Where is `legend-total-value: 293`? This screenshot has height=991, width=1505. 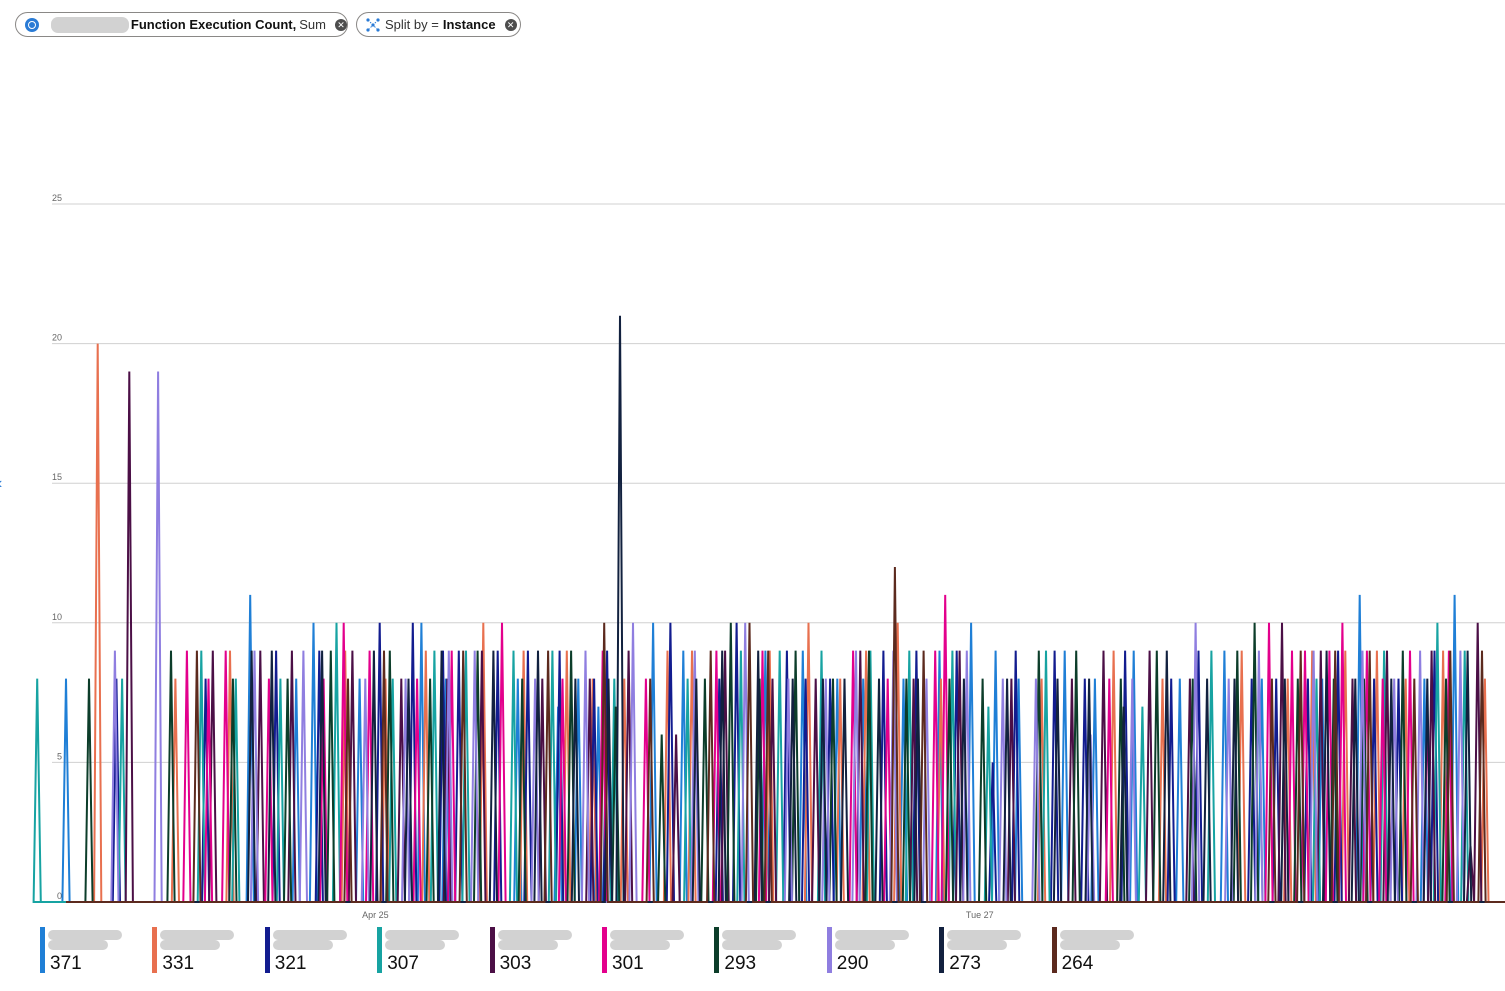
legend-total-value: 293 is located at coordinates (740, 963).